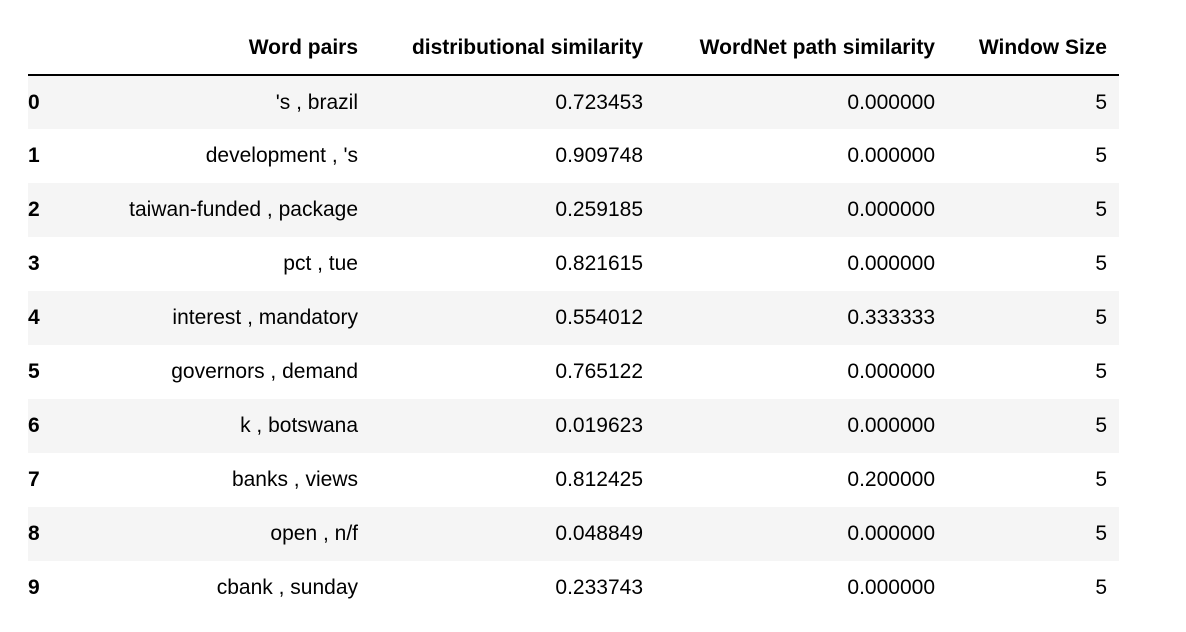 The image size is (1186, 632). I want to click on cell-word-pairs: k , botswana, so click(299, 425).